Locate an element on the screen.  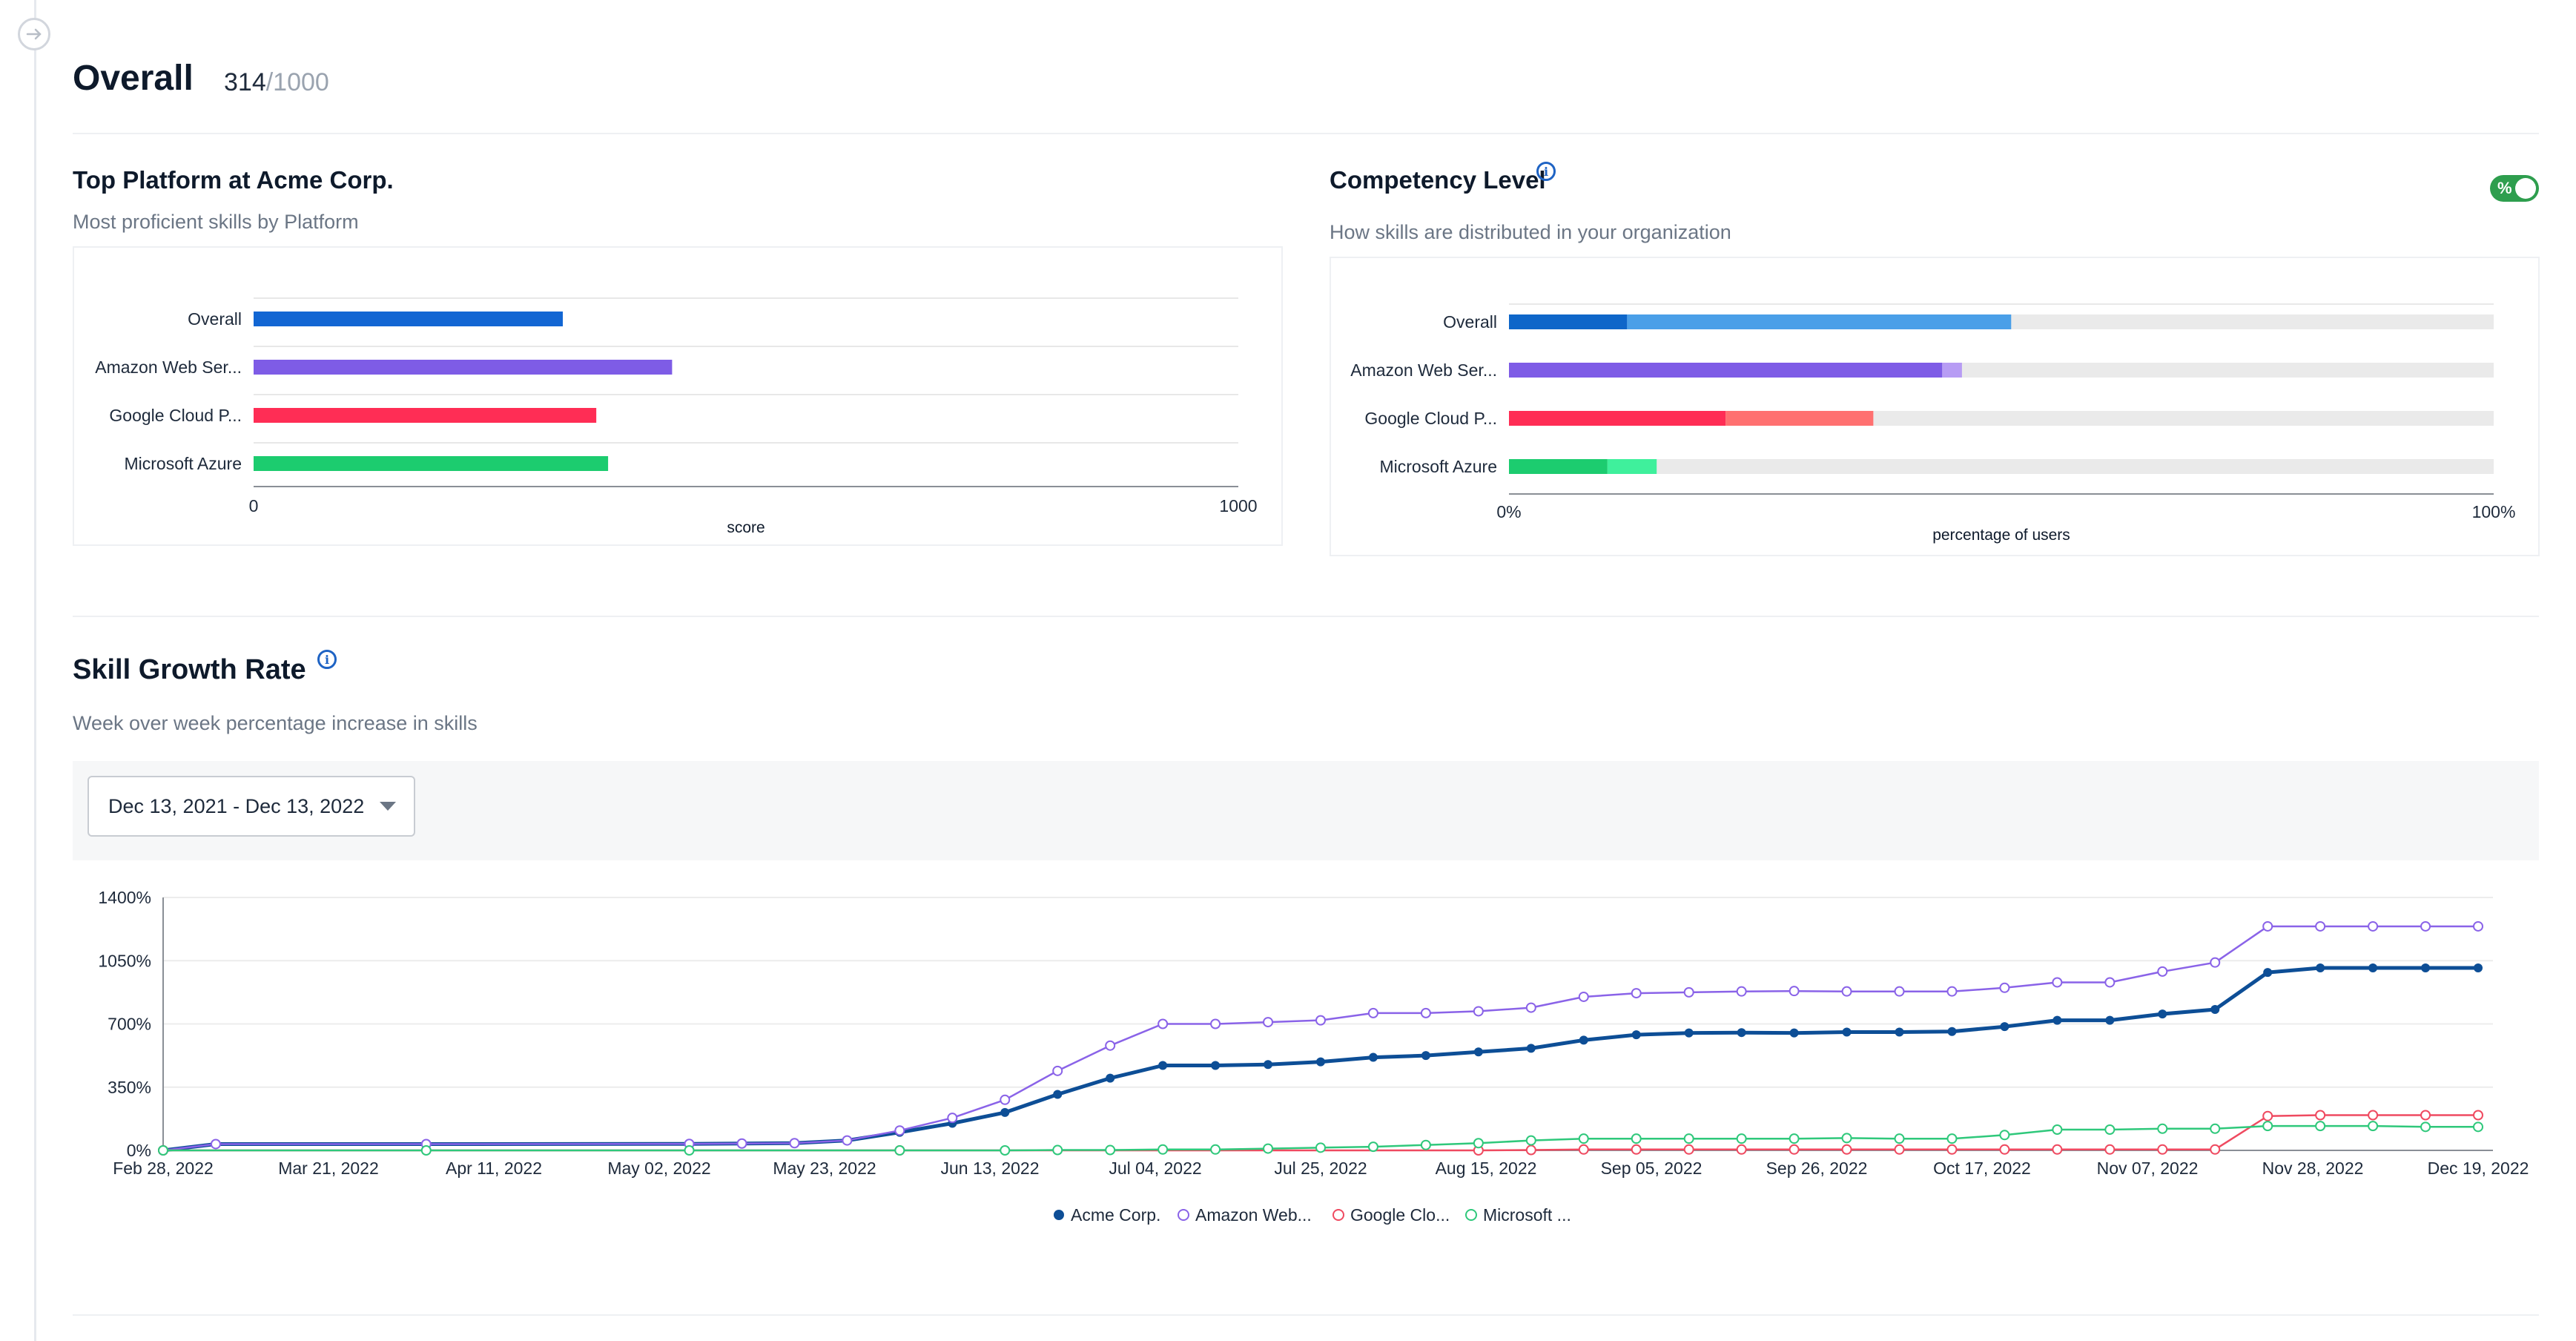
x-axis-label: score is located at coordinates (745, 527).